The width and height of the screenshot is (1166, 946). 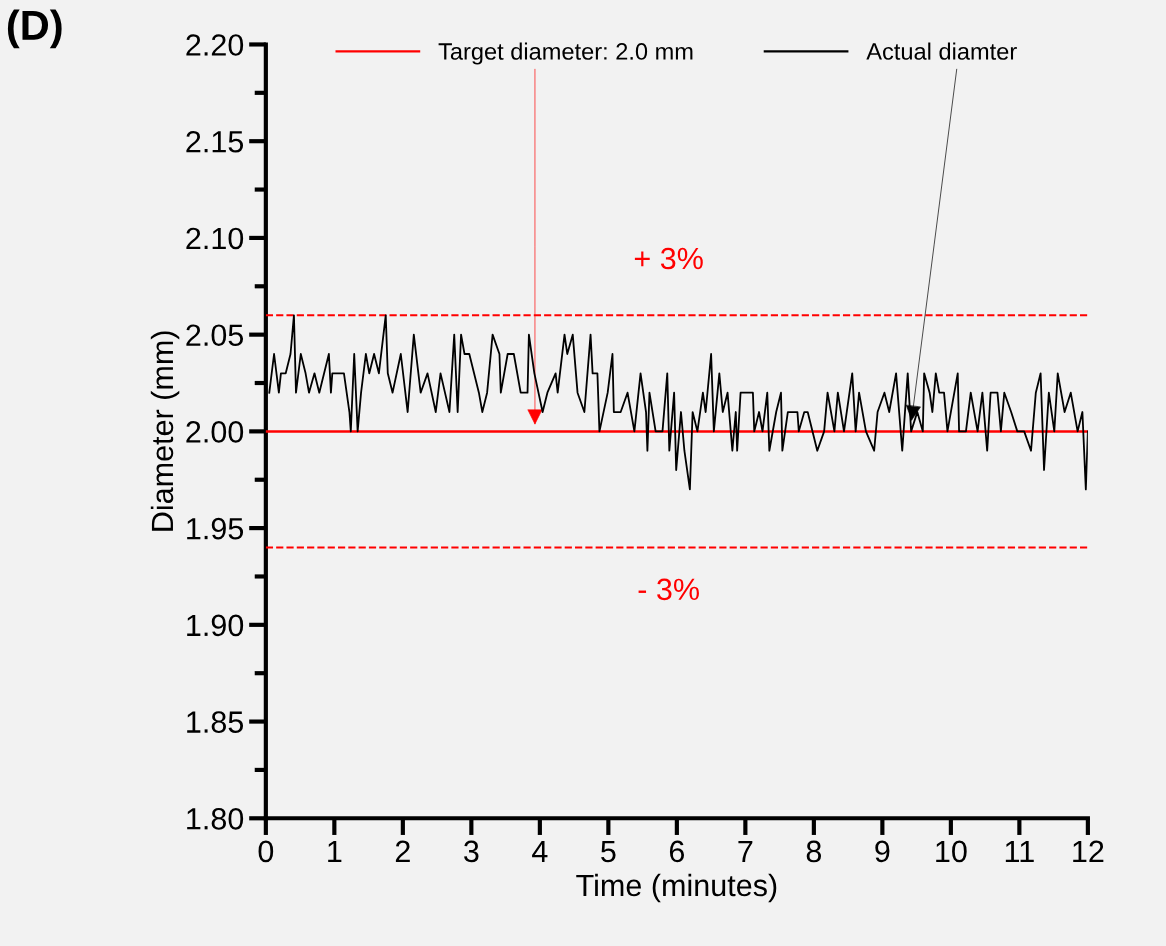 What do you see at coordinates (215, 45) in the screenshot?
I see `y-tick-label: 2.20` at bounding box center [215, 45].